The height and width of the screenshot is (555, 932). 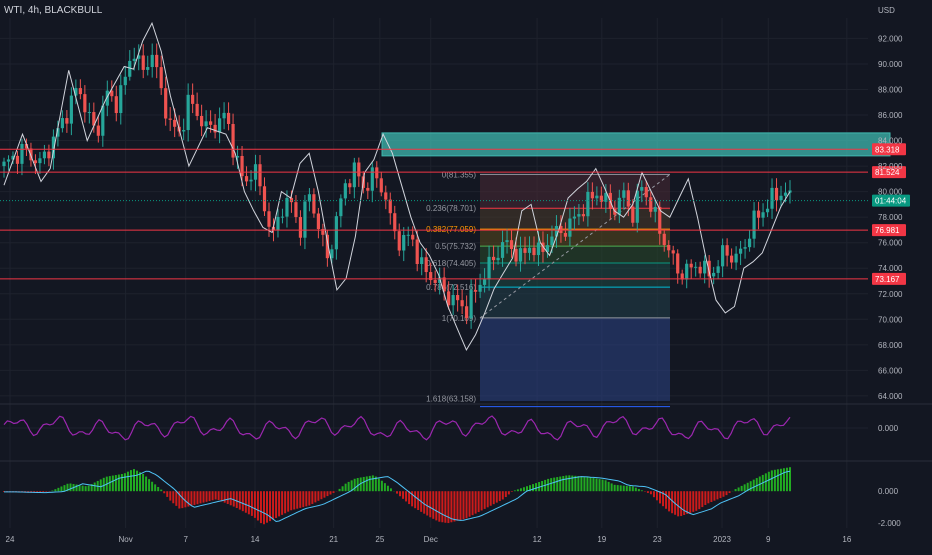 What do you see at coordinates (890, 192) in the screenshot?
I see `y-tick-label: 80.000` at bounding box center [890, 192].